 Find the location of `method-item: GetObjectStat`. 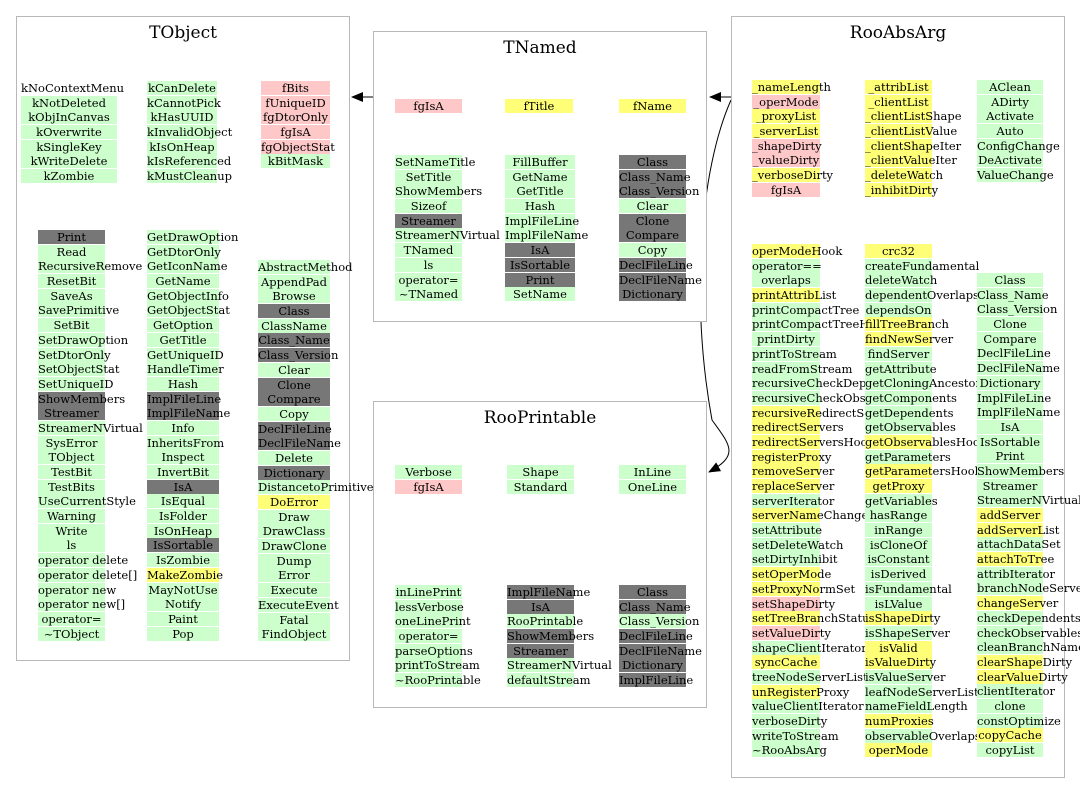

method-item: GetObjectStat is located at coordinates (188, 310).